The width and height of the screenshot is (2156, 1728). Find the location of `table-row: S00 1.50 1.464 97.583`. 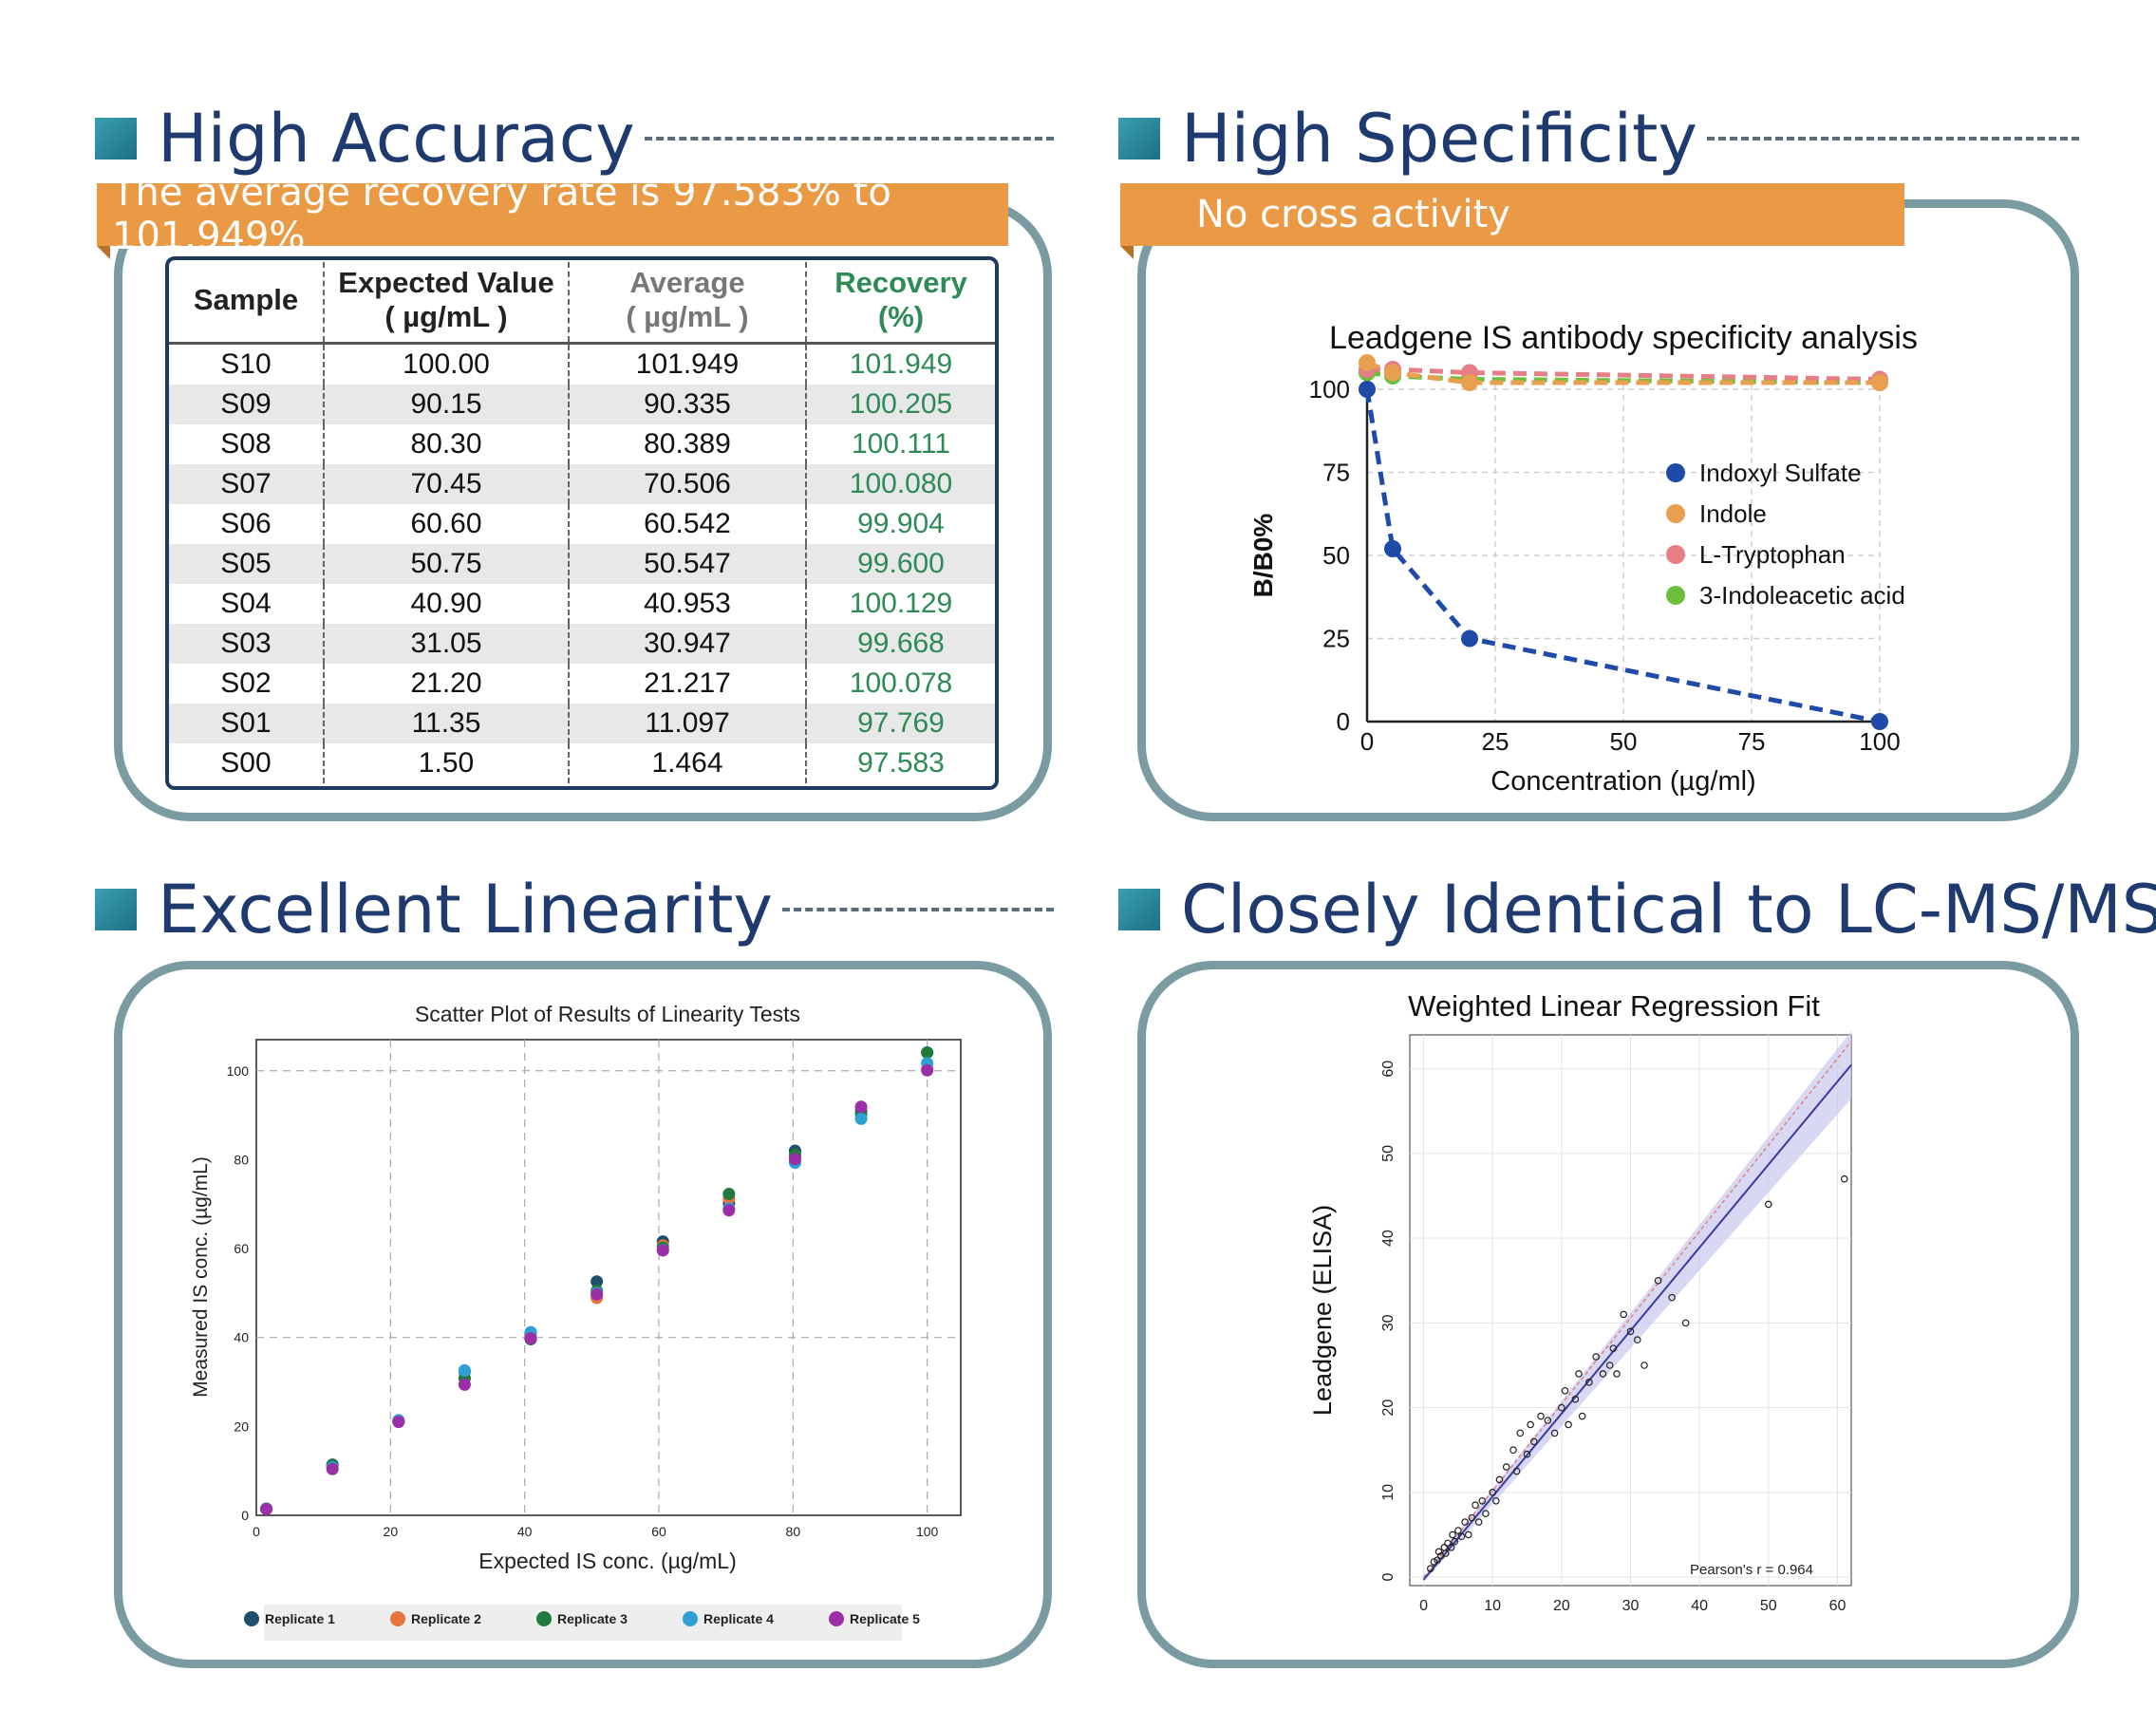

table-row: S00 1.50 1.464 97.583 is located at coordinates (582, 763).